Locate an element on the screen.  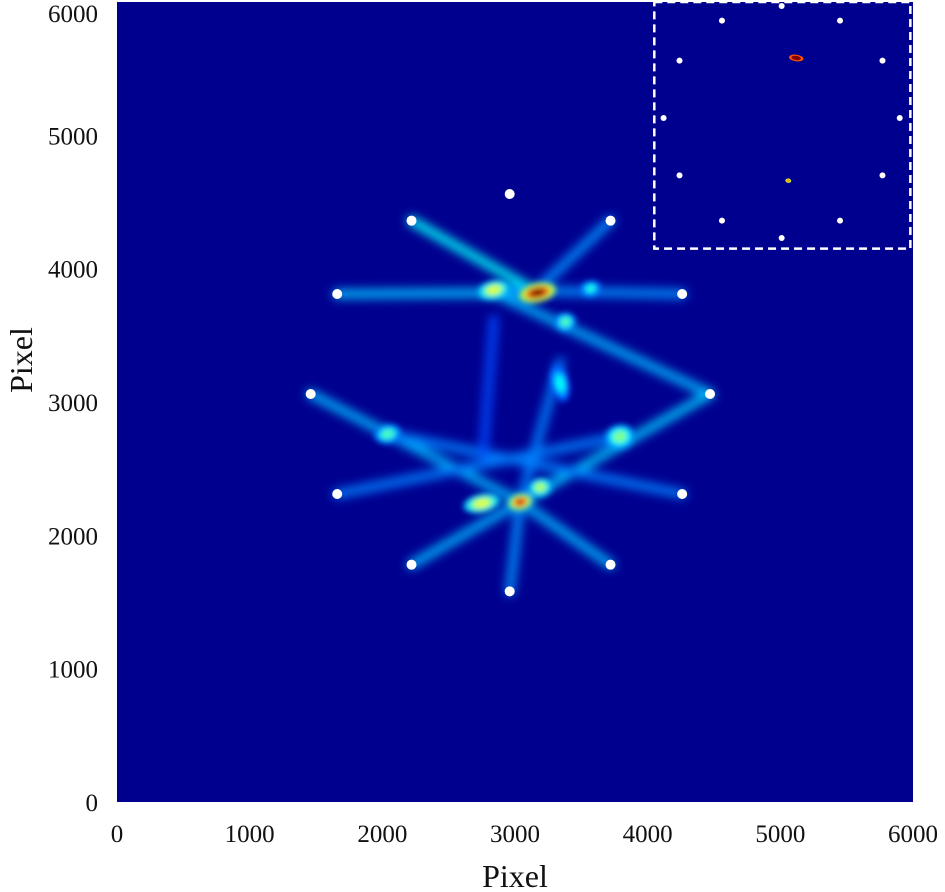
x-axis-label: Pixel is located at coordinates (515, 875).